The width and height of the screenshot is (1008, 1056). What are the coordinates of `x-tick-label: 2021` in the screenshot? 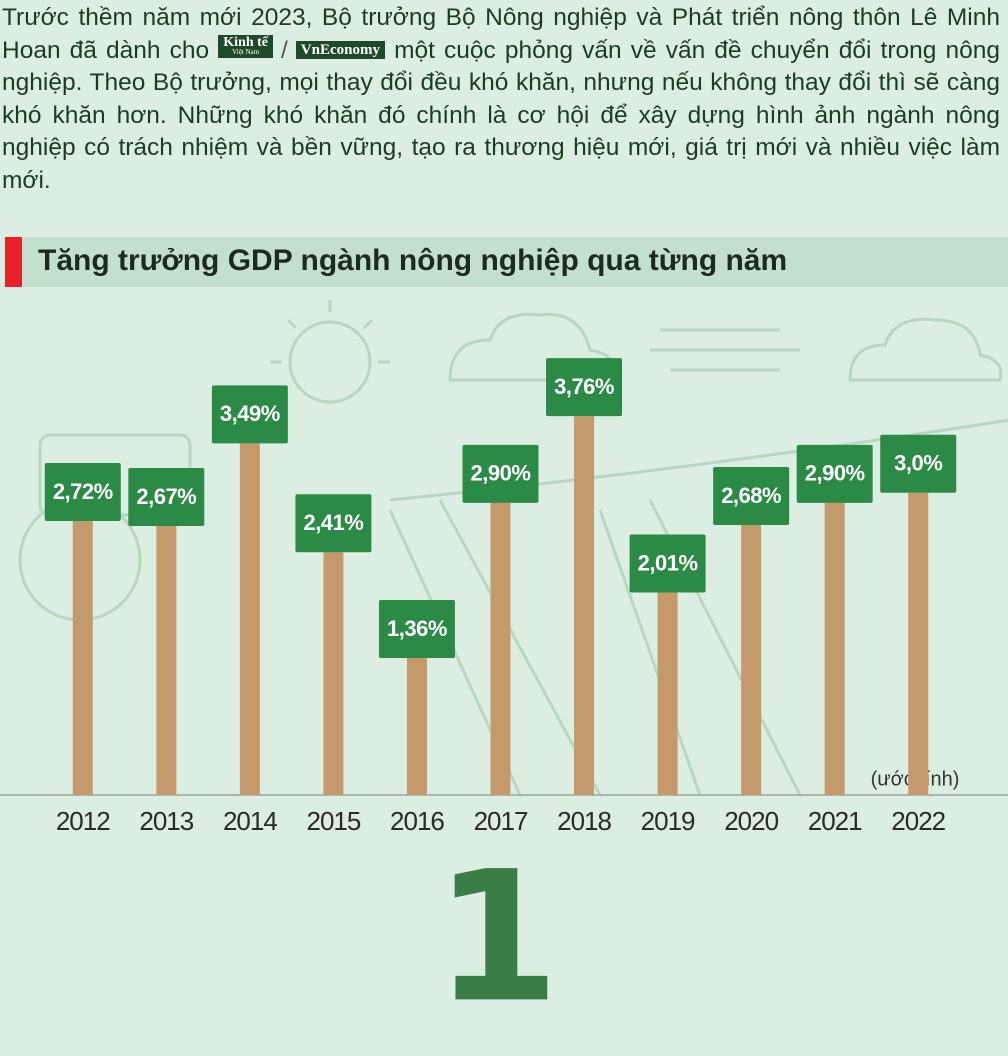 It's located at (835, 821).